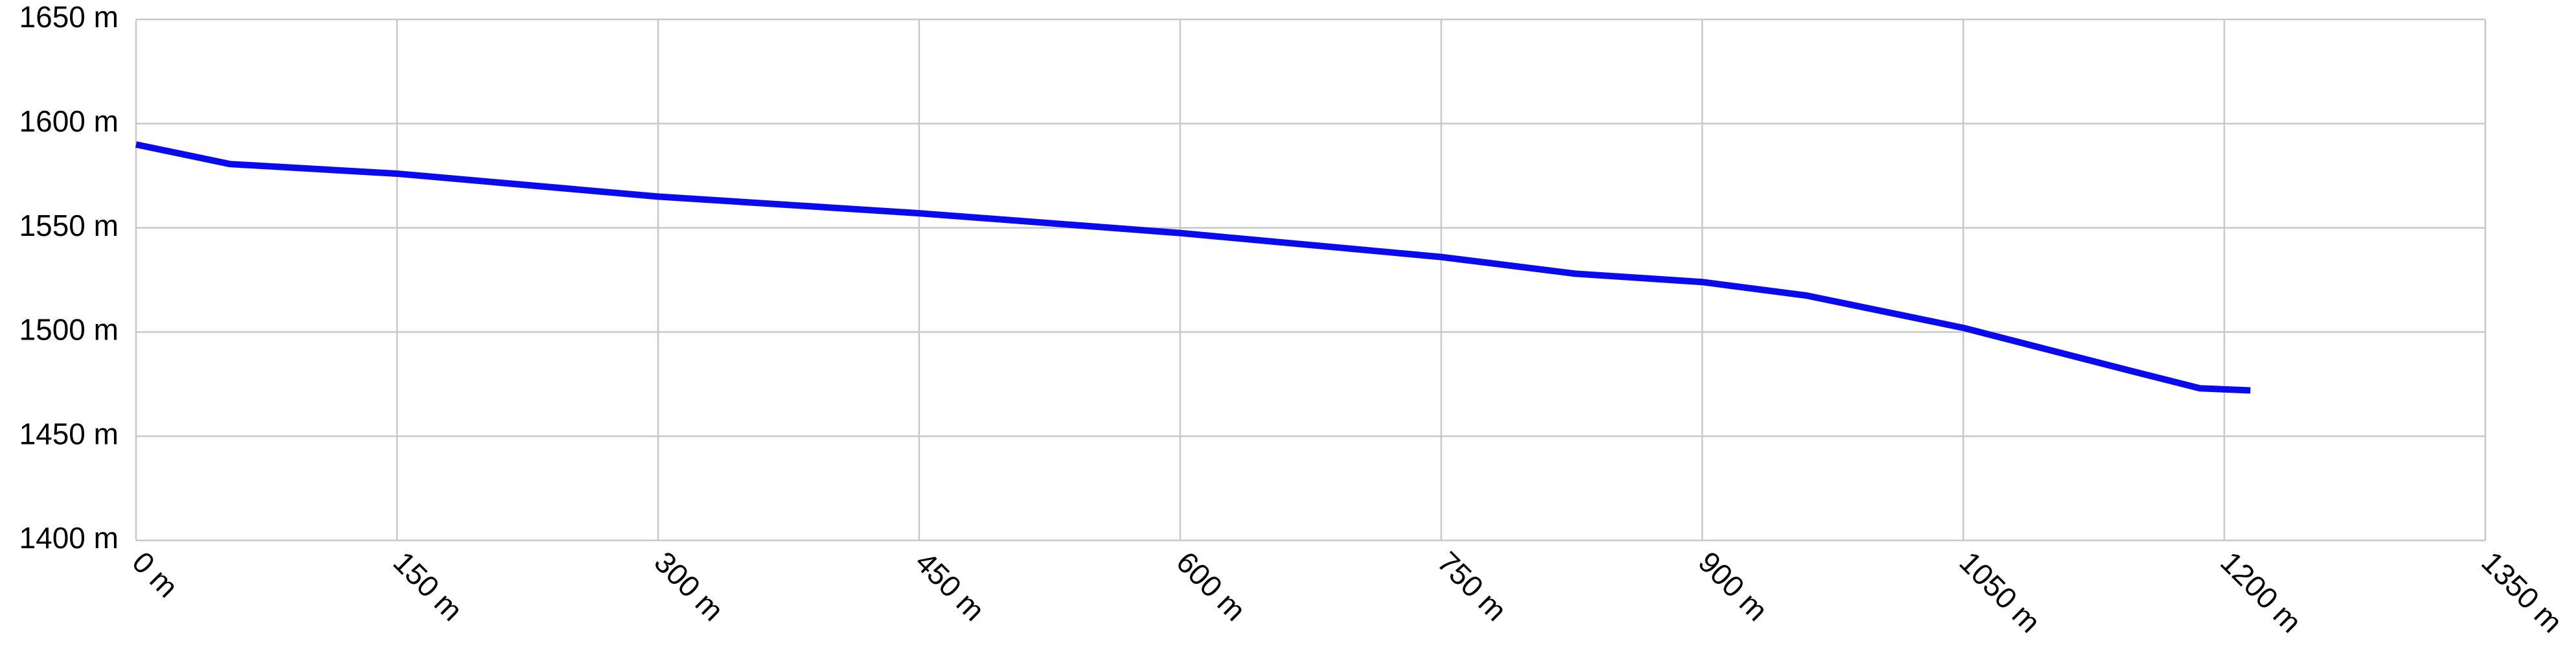 The width and height of the screenshot is (2576, 648). Describe the element at coordinates (69, 17) in the screenshot. I see `y-tick-label: 1650 m` at that location.